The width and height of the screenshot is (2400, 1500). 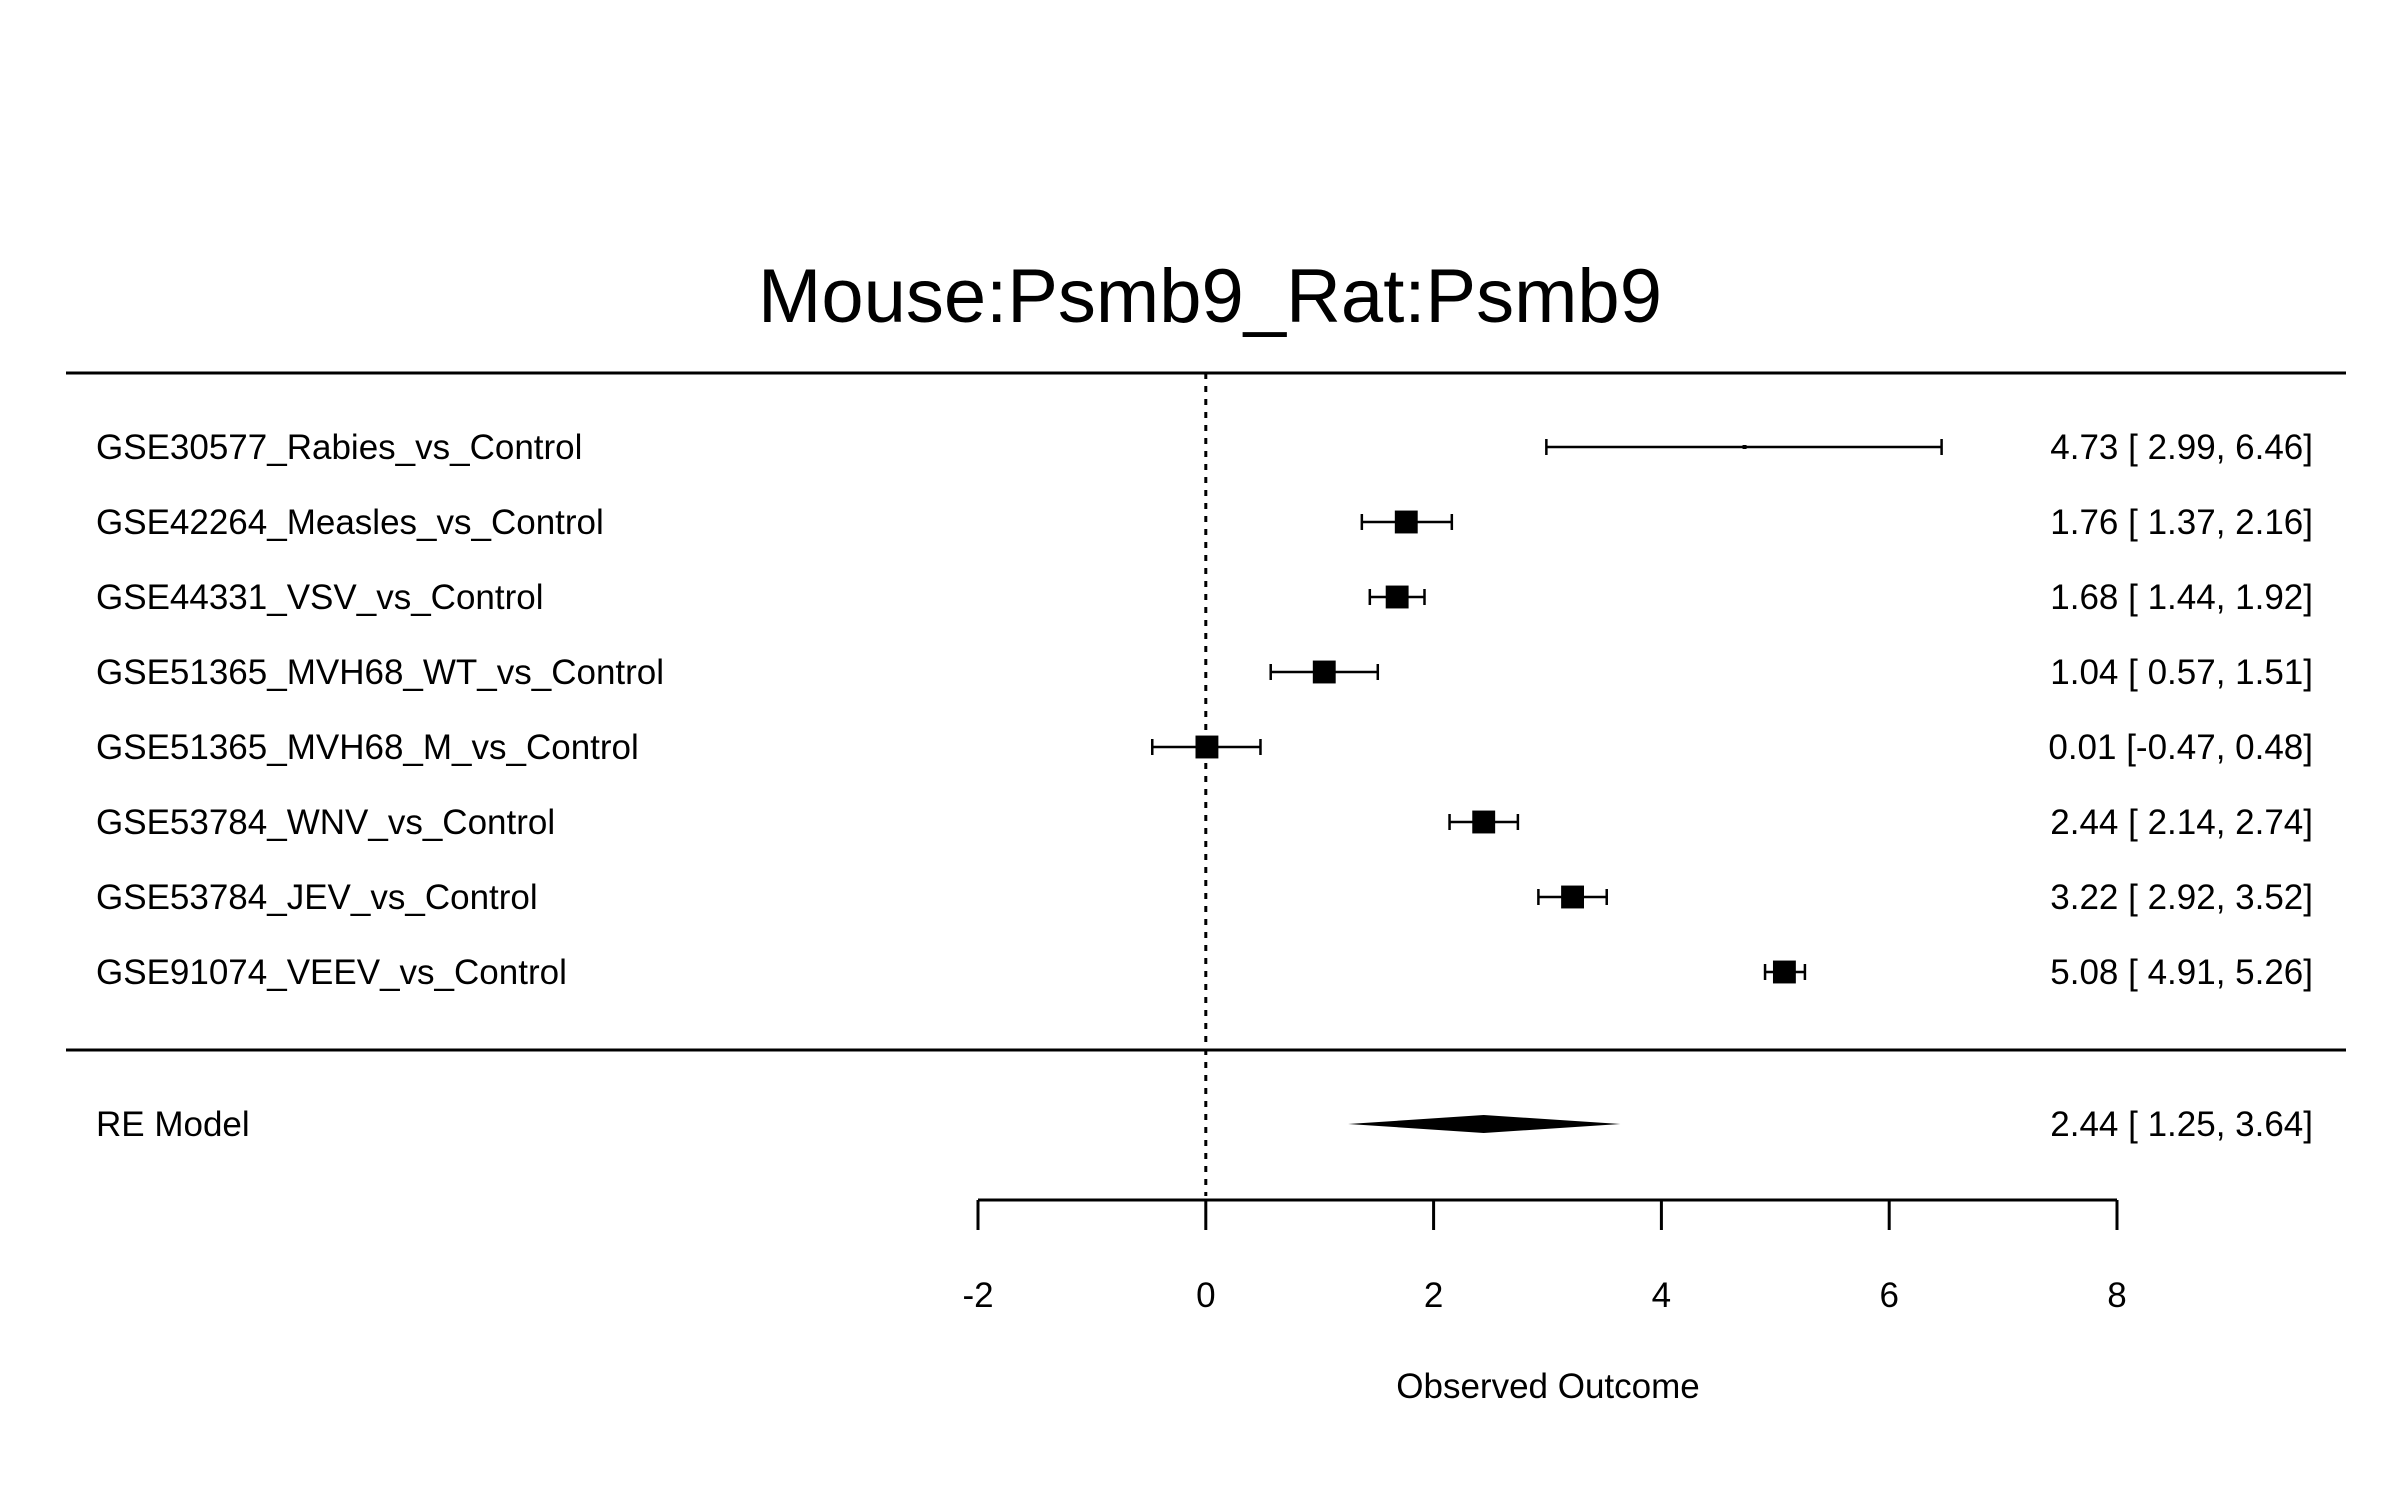 I want to click on study-estimate-text: 5.08 [ 4.91, 5.26], so click(x=2181, y=972).